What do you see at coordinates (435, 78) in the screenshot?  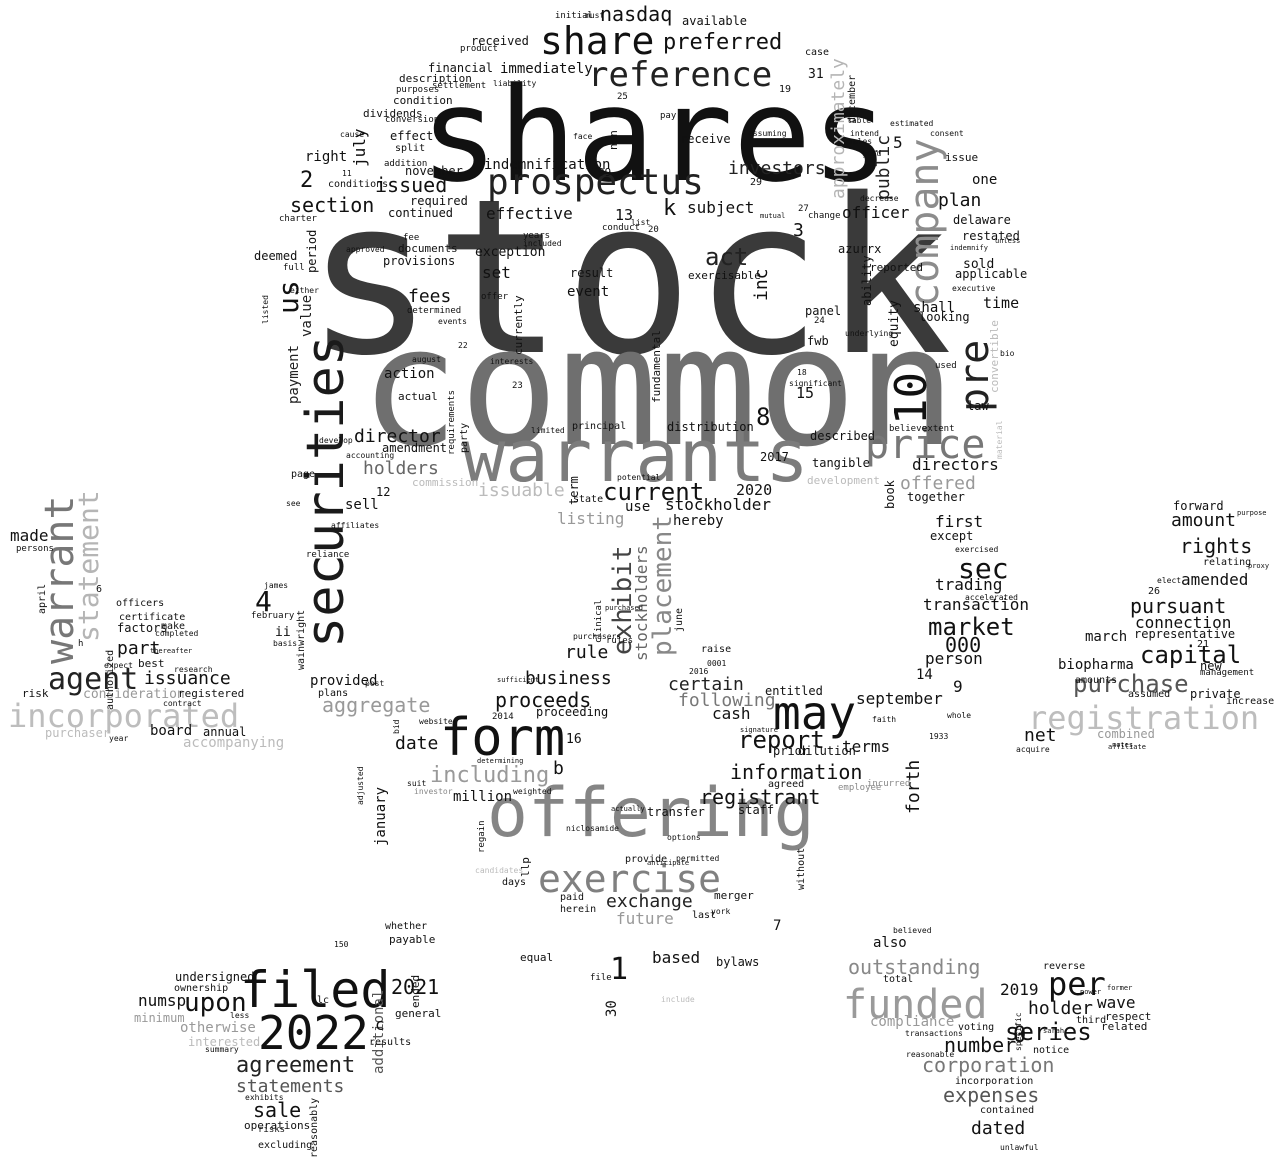 I see `word-description: description` at bounding box center [435, 78].